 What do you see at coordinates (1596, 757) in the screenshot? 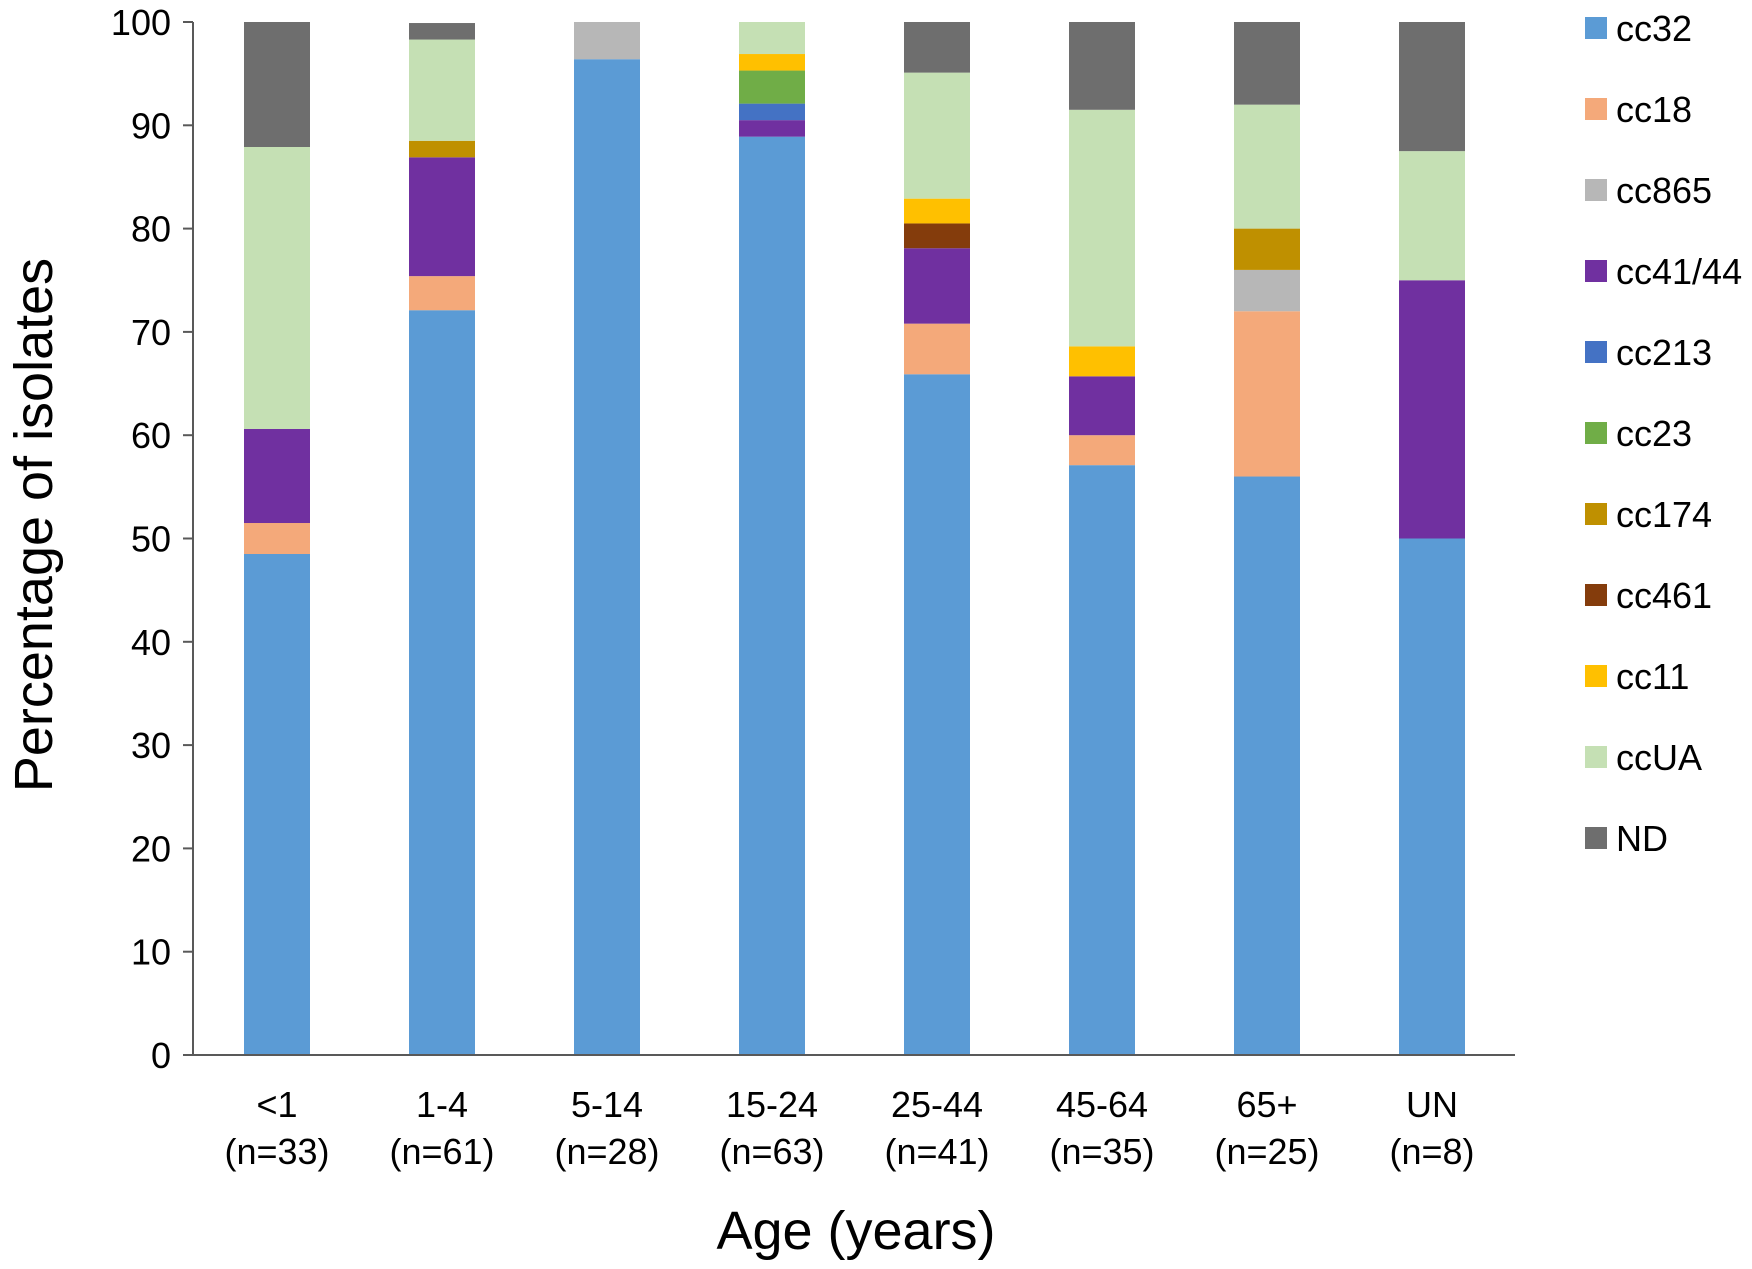
I see `legend-swatch-ccUA` at bounding box center [1596, 757].